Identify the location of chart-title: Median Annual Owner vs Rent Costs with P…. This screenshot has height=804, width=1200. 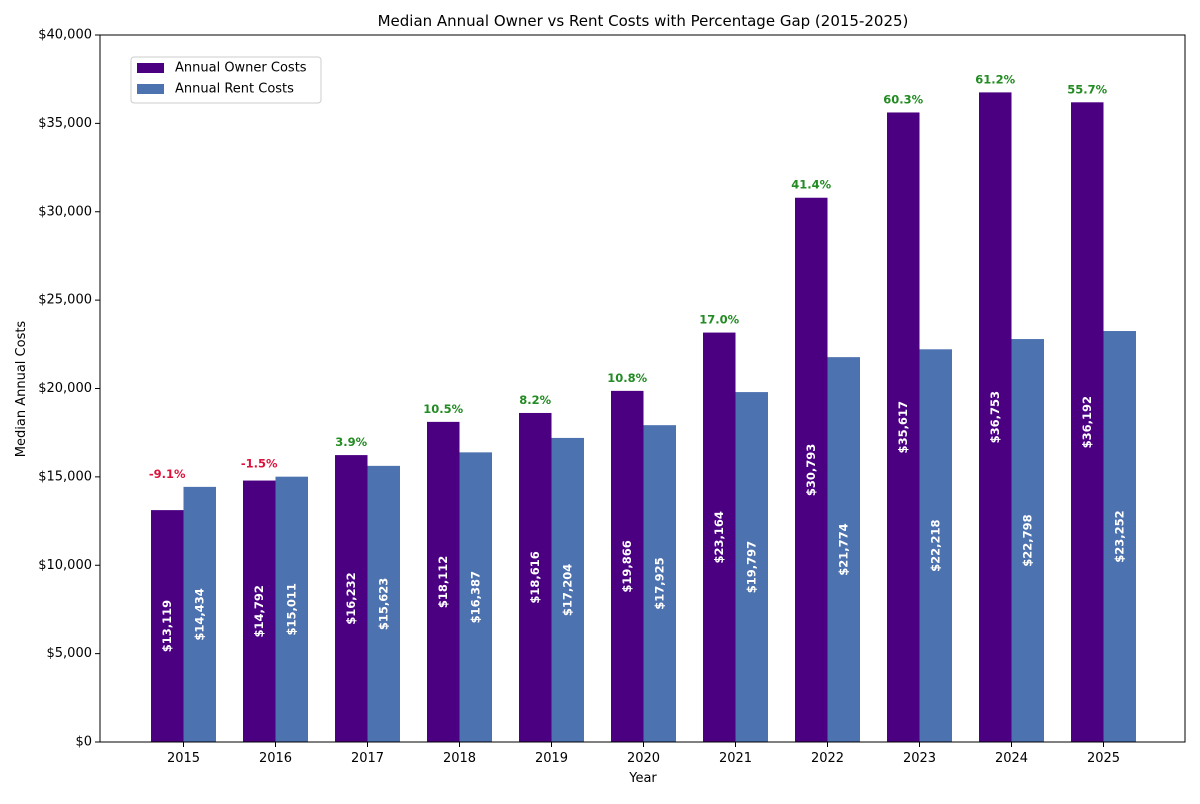
(643, 21).